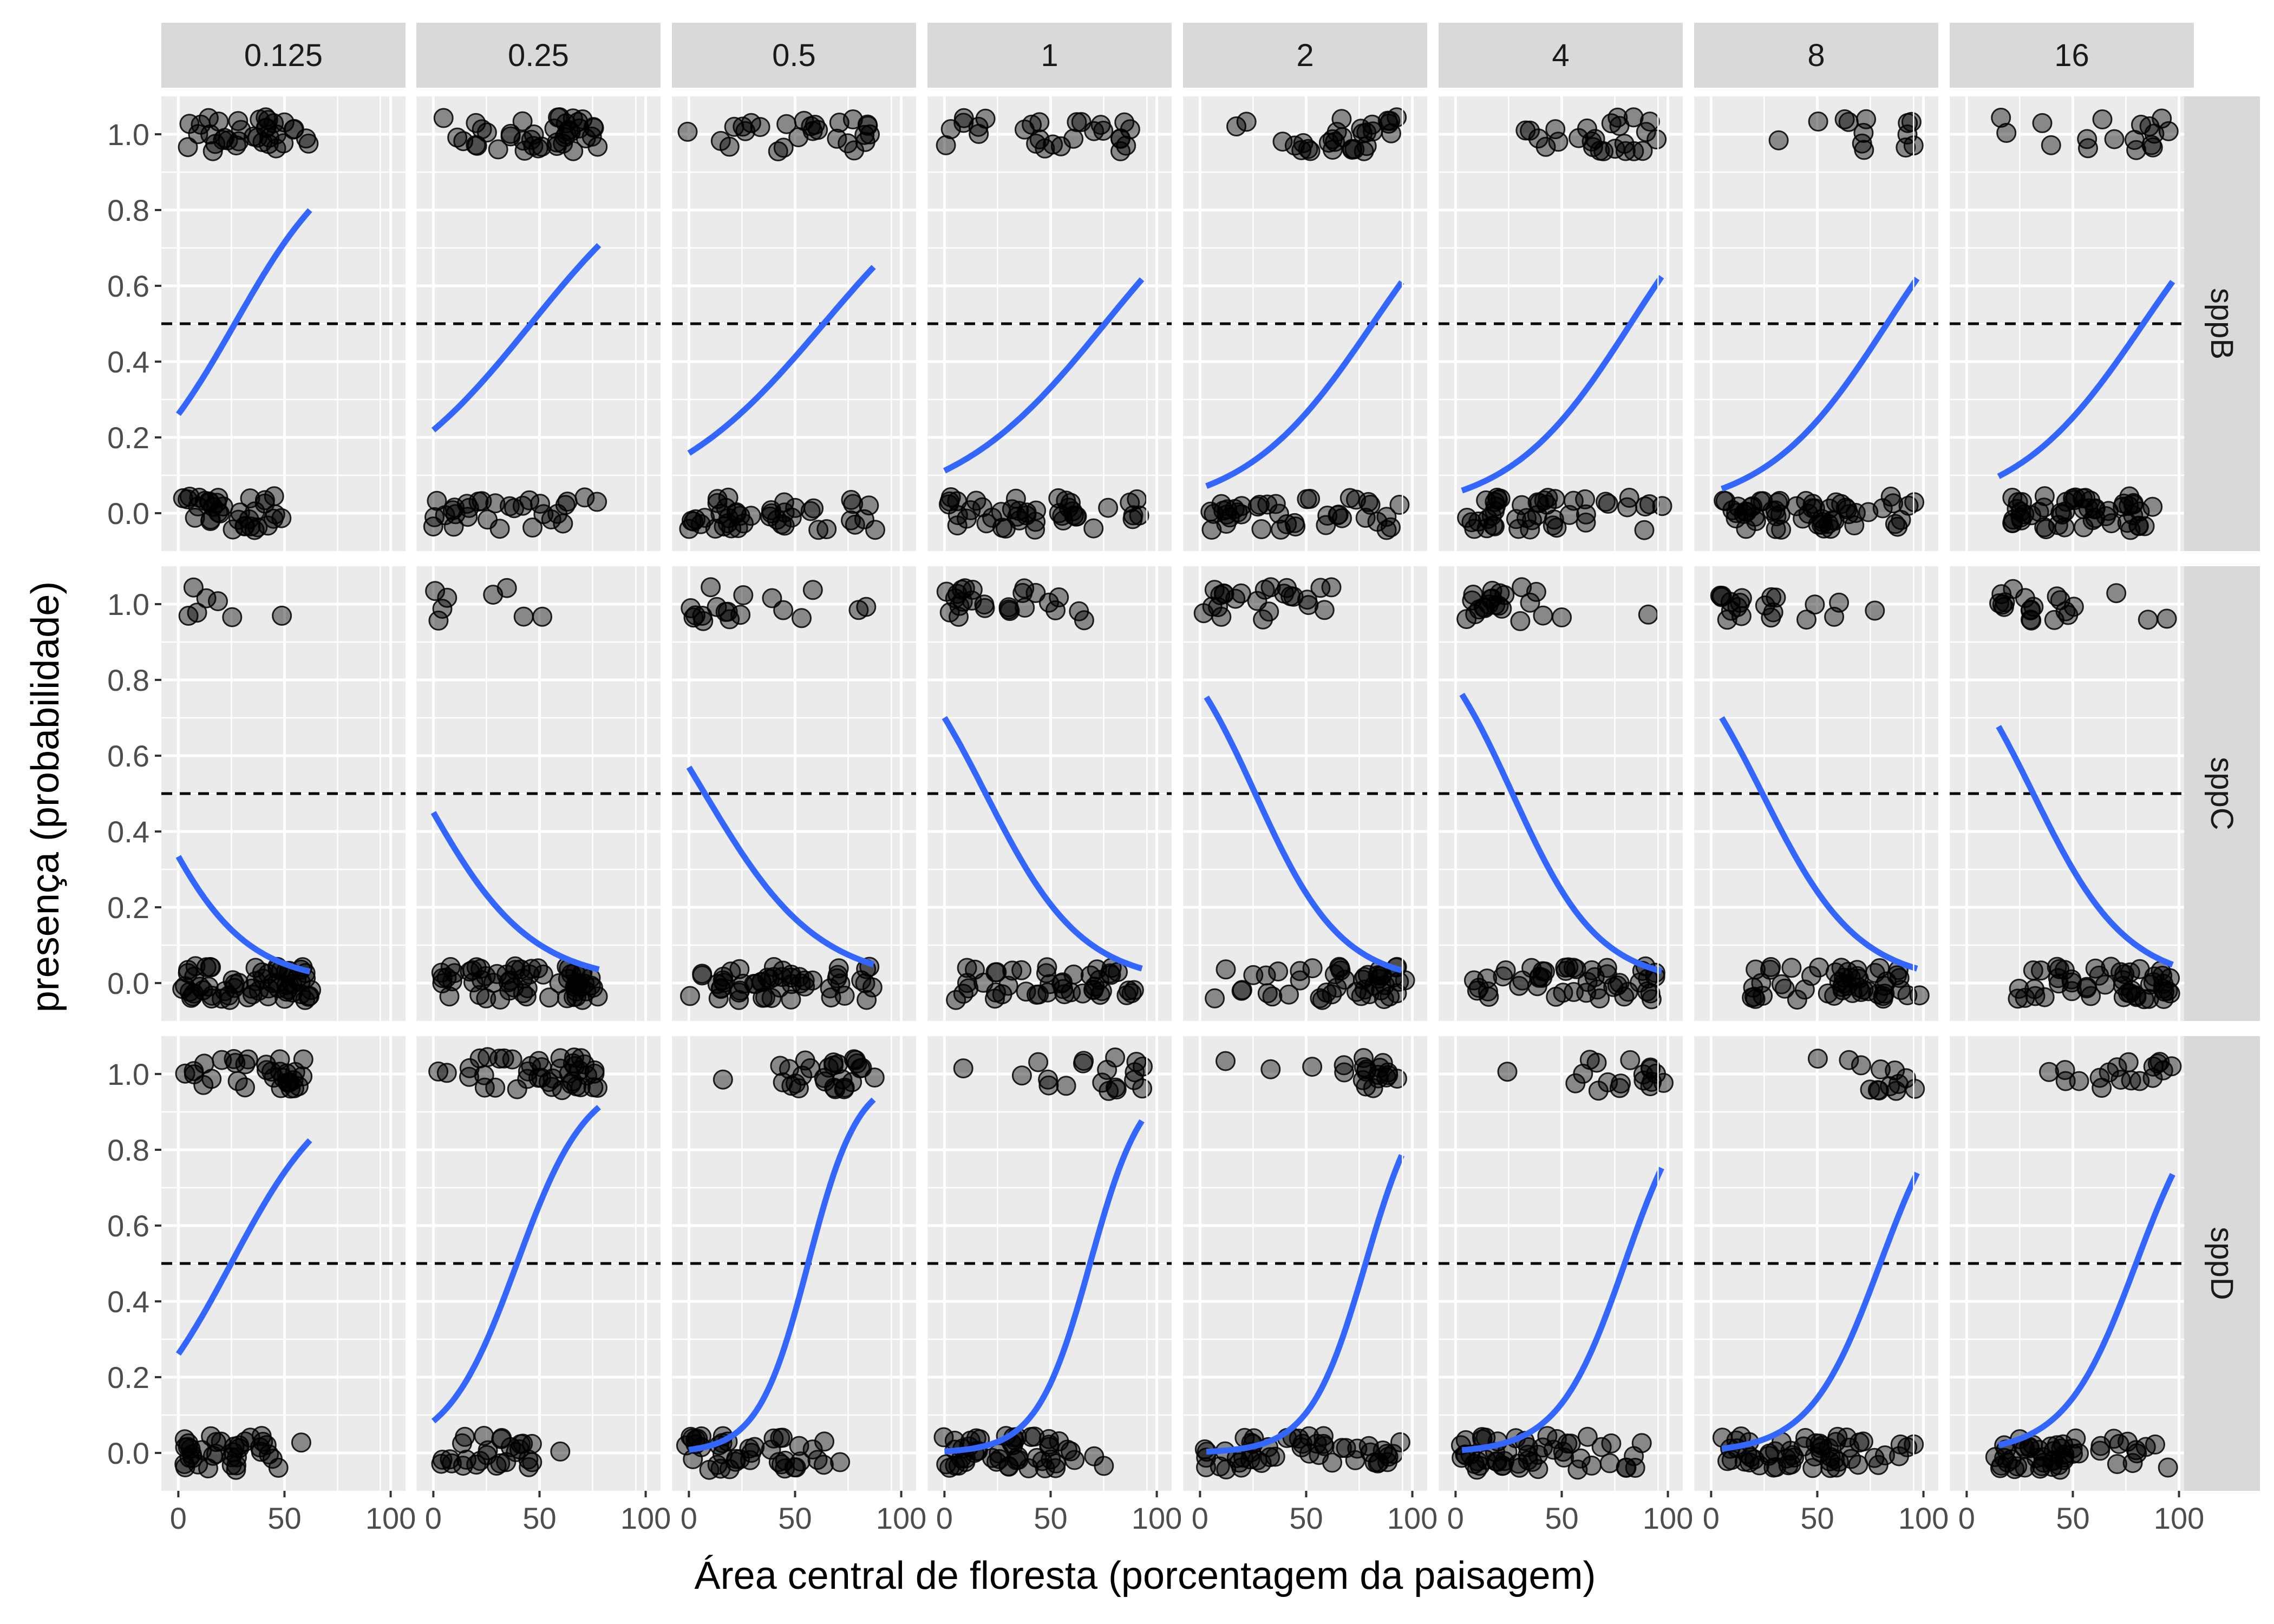  Describe the element at coordinates (539, 56) in the screenshot. I see `column-strip-label: 0.25` at that location.